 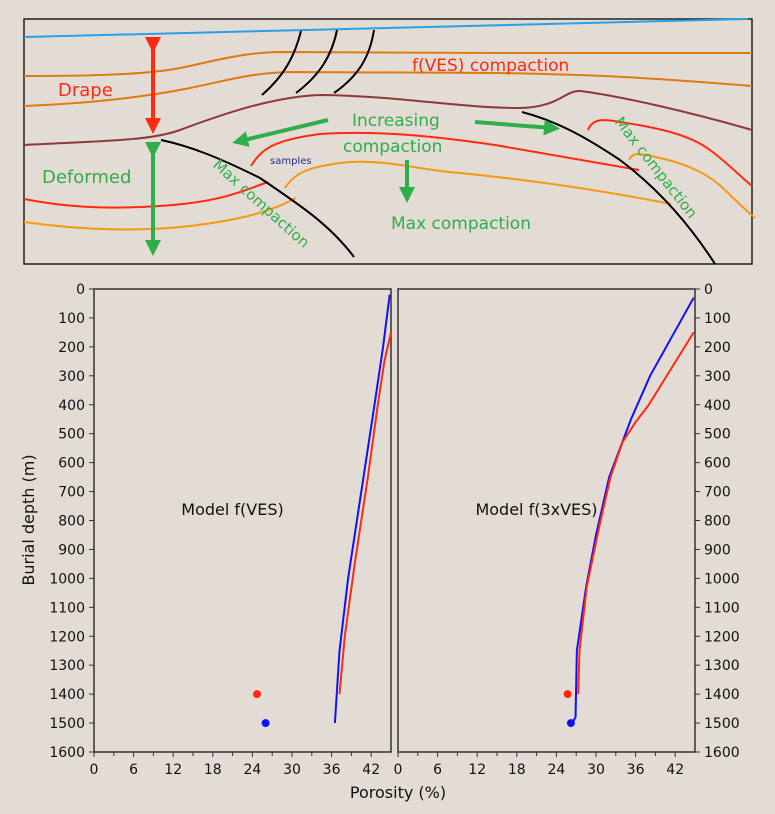 I want to click on compaction-arrow-right, so click(x=517, y=127).